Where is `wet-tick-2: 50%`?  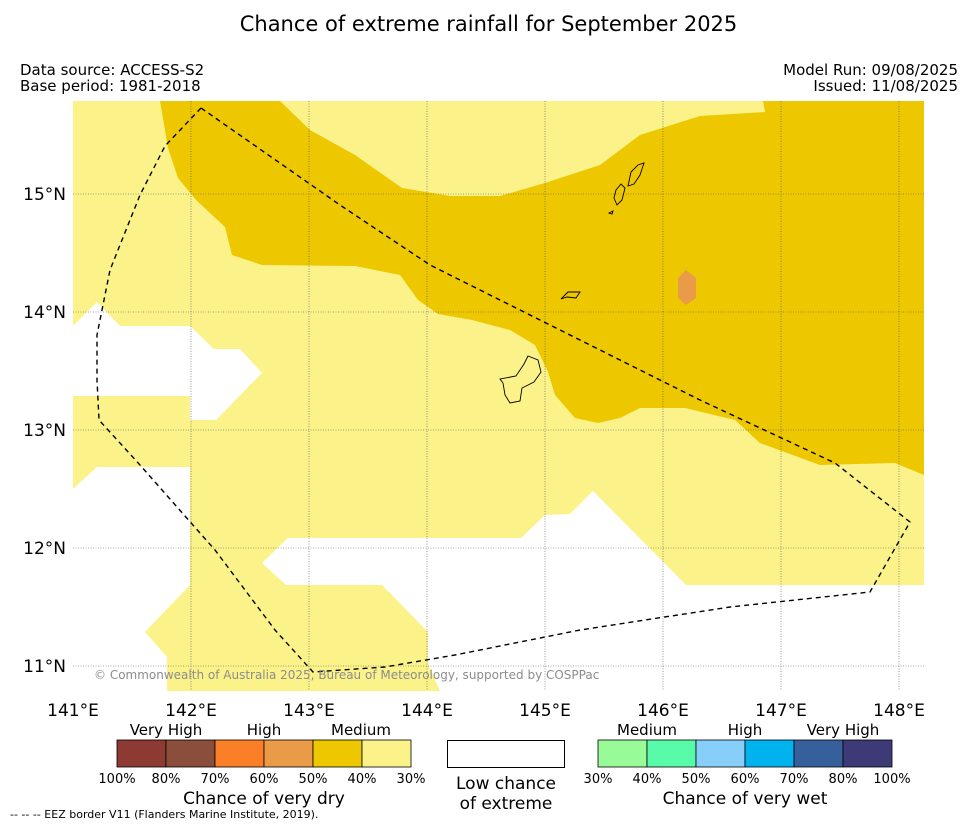
wet-tick-2: 50% is located at coordinates (696, 779).